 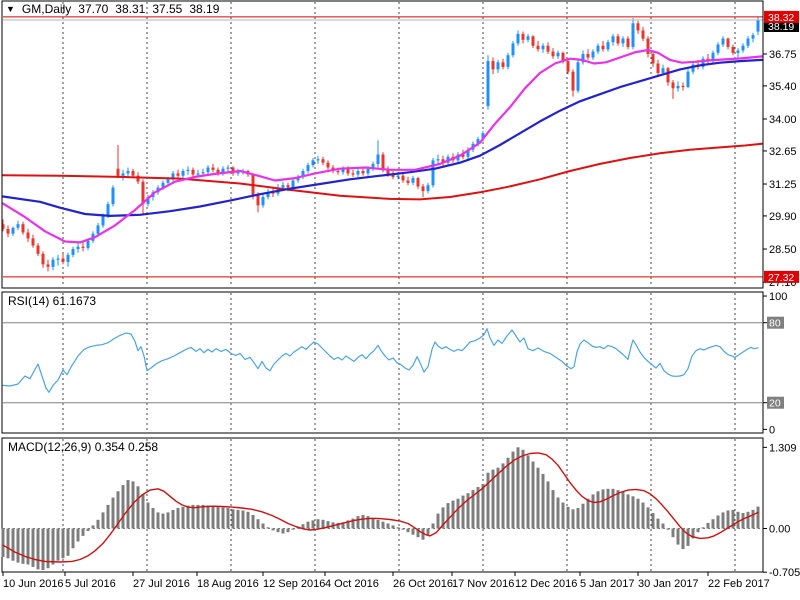 I want to click on price-axis-label: 36.75, so click(x=783, y=55).